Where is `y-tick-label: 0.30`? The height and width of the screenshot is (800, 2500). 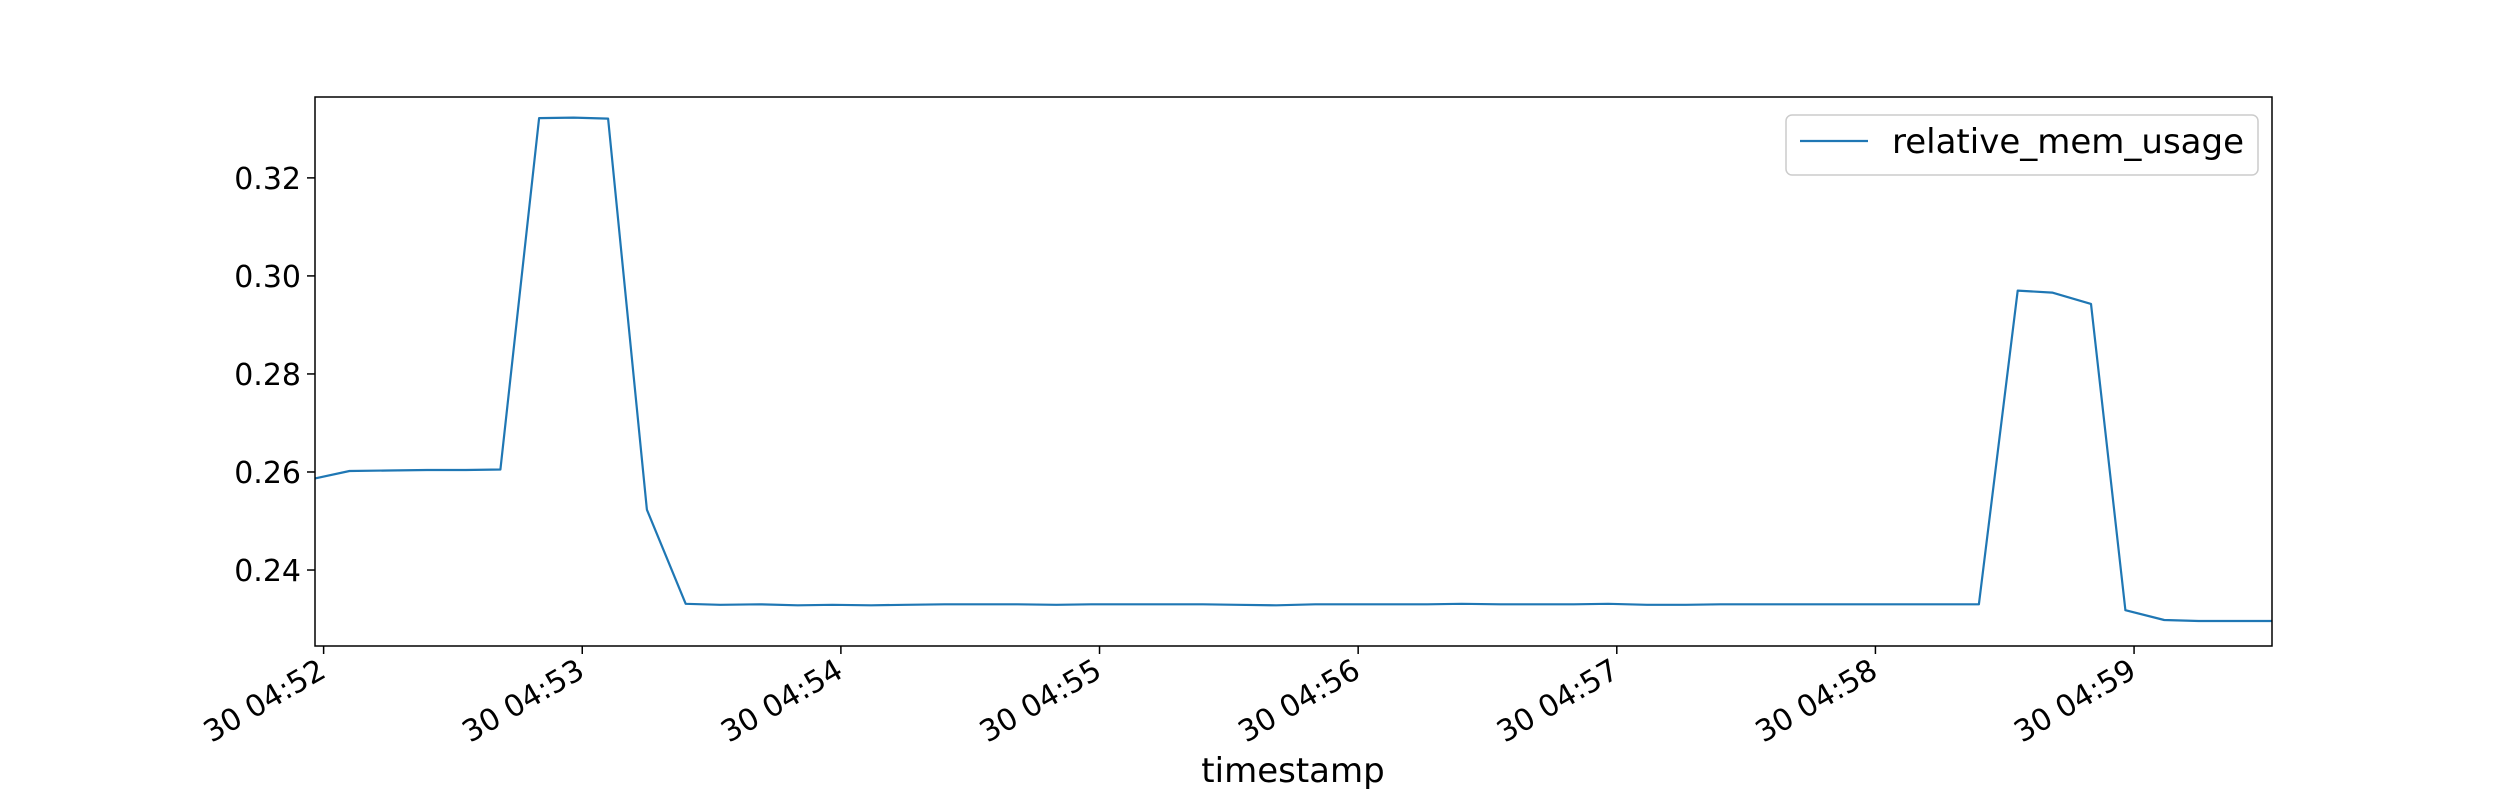 y-tick-label: 0.30 is located at coordinates (267, 277).